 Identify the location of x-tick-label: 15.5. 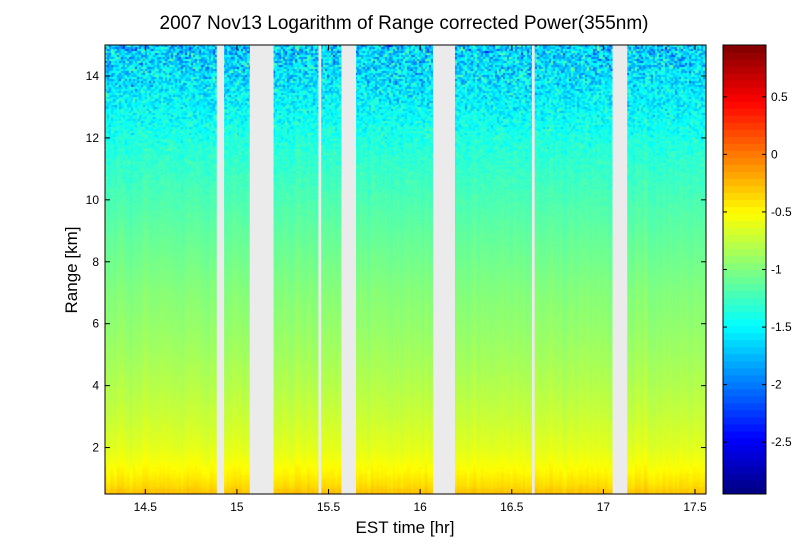
(329, 507).